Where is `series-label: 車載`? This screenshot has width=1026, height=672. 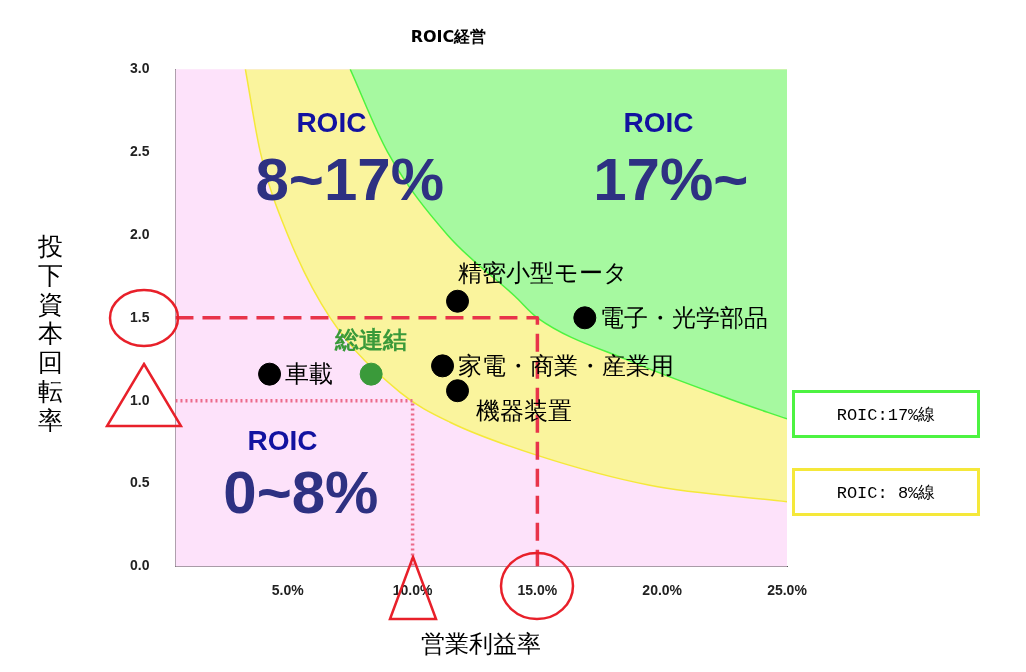 series-label: 車載 is located at coordinates (308, 374).